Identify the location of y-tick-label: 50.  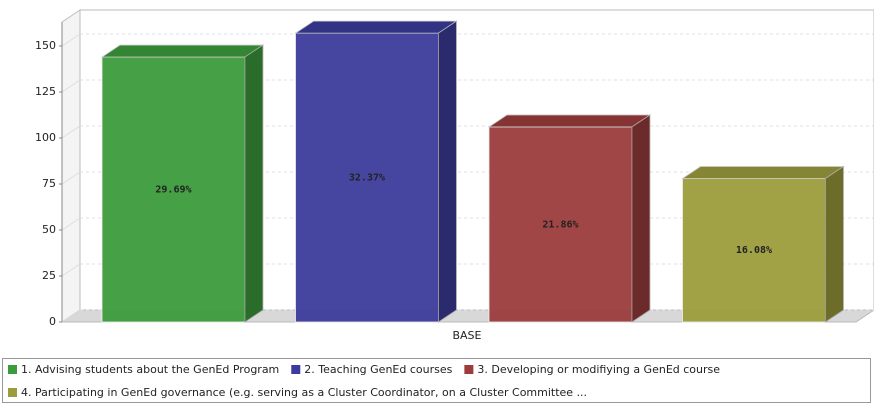
(49, 229).